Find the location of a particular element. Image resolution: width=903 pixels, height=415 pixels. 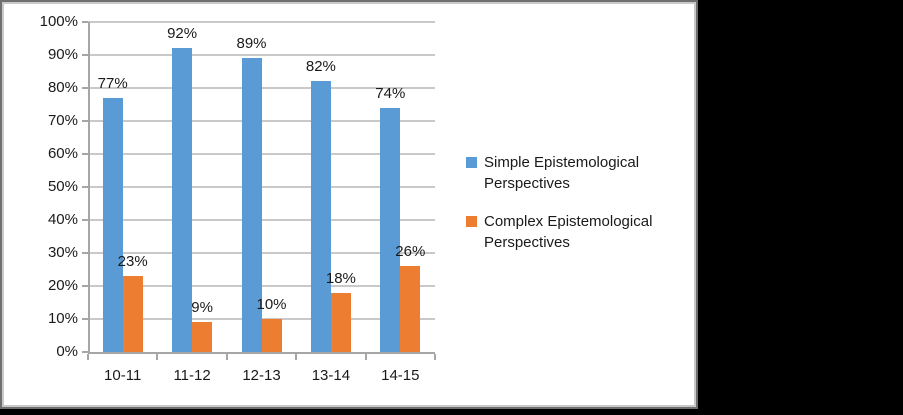

bar-value-label: 9% is located at coordinates (202, 308).